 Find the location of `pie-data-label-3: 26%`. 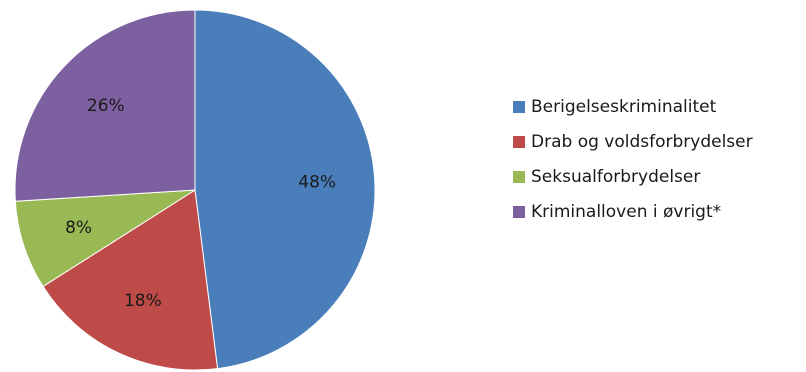

pie-data-label-3: 26% is located at coordinates (106, 106).